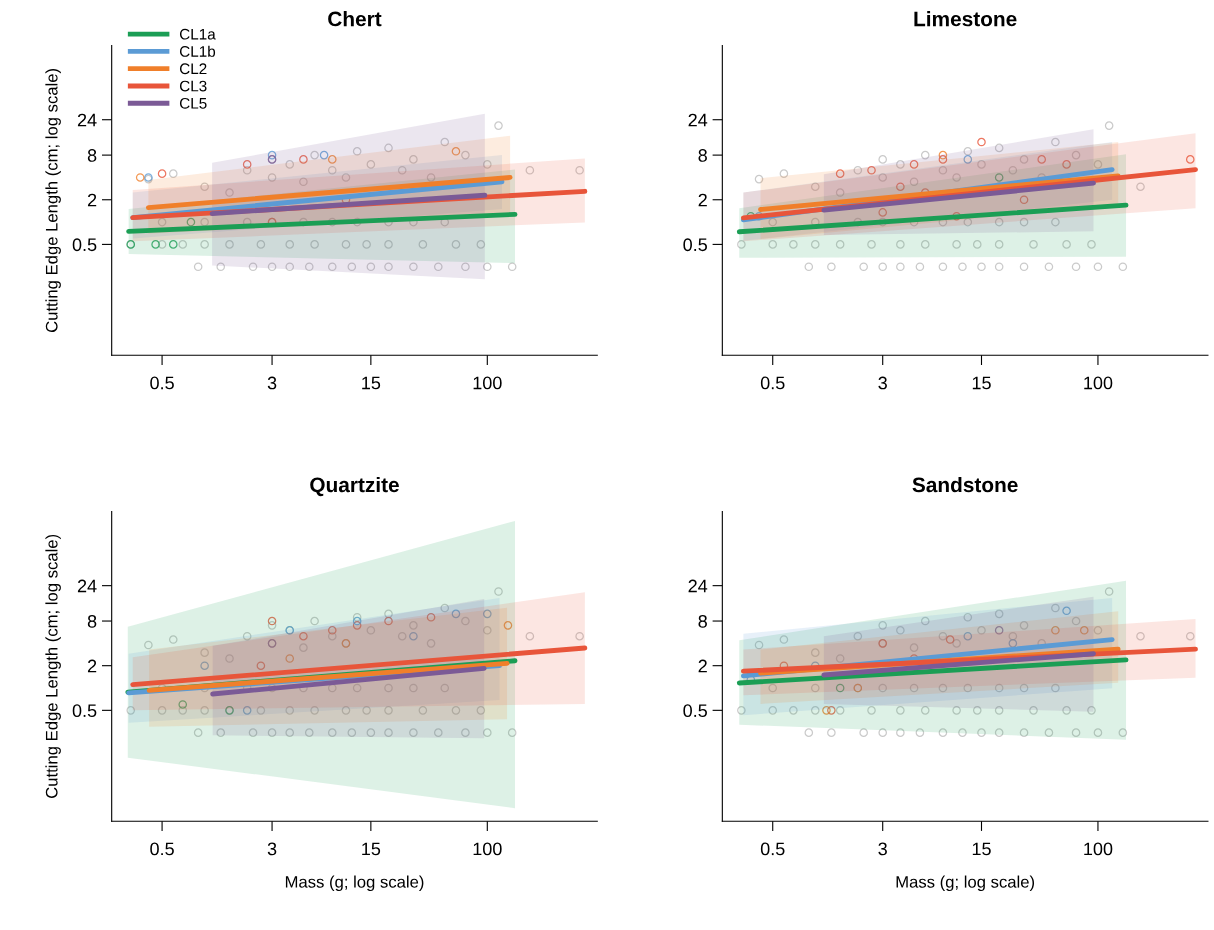  Describe the element at coordinates (193, 103) in the screenshot. I see `legend-label: CL5` at that location.